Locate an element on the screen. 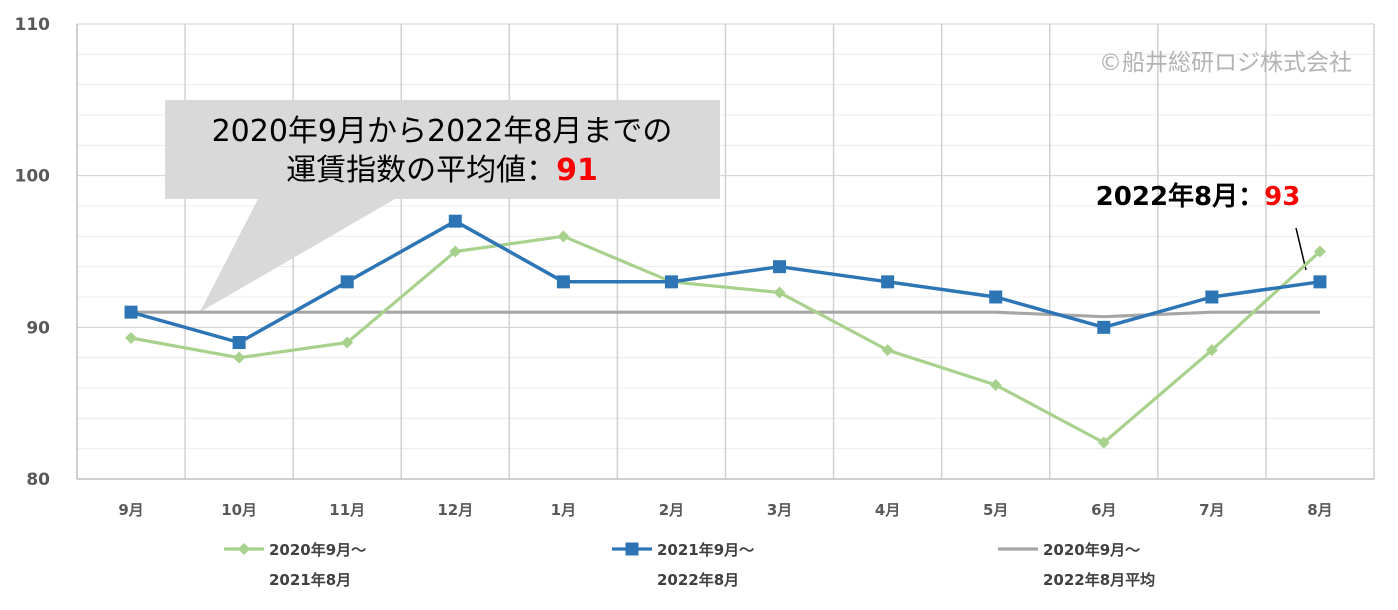 This screenshot has height=610, width=1398. y-tick-label: 80 is located at coordinates (38, 480).